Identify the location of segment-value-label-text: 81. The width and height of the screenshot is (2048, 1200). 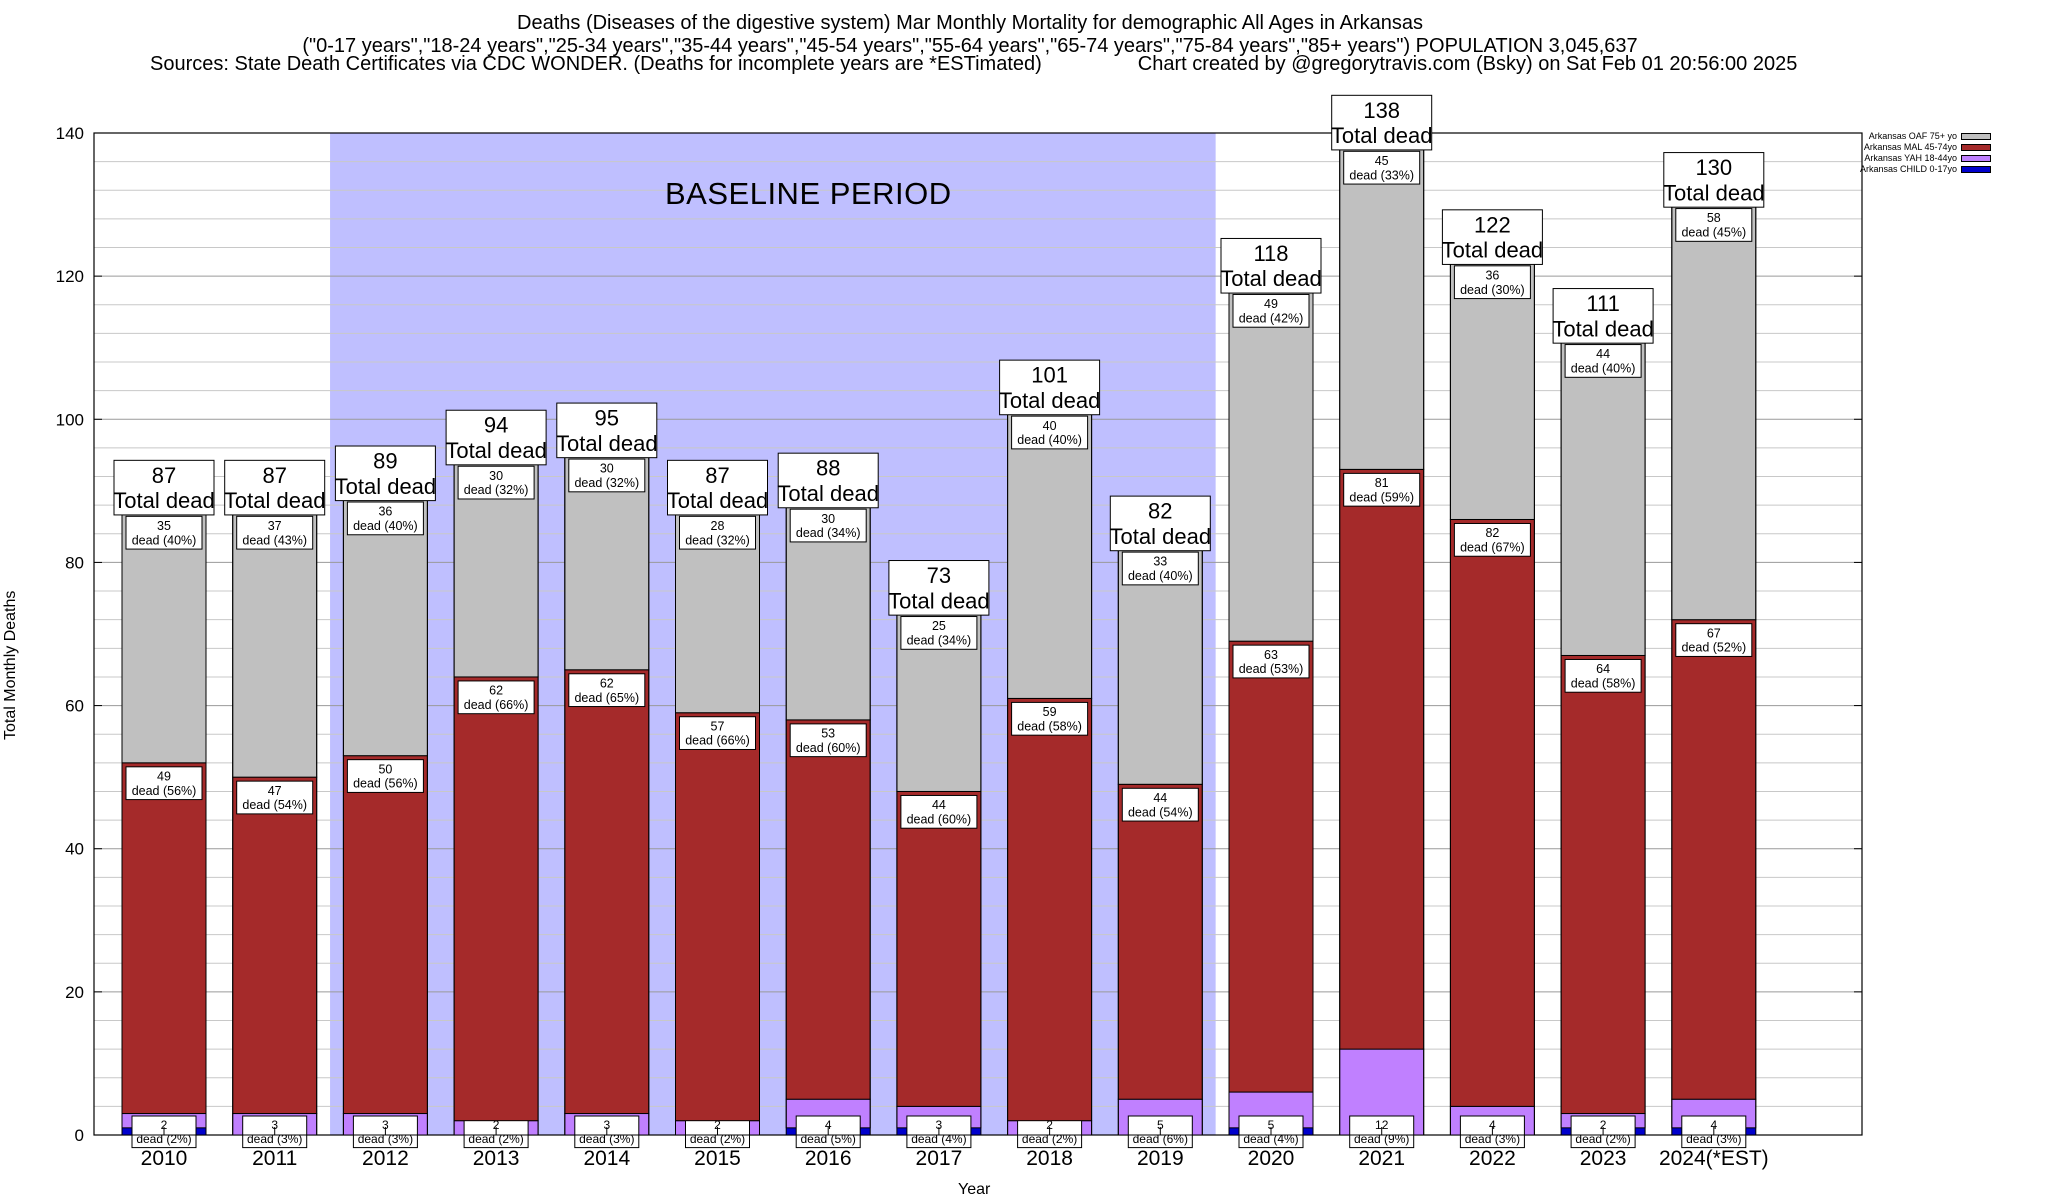
(1382, 483).